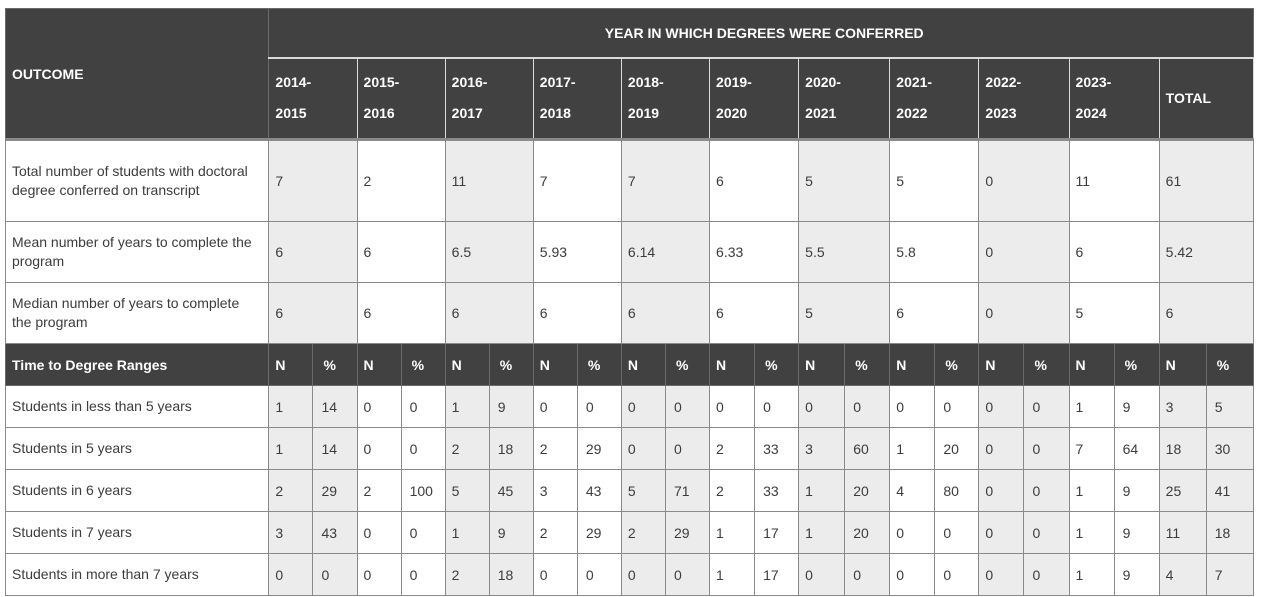  Describe the element at coordinates (489, 252) in the screenshot. I see `summary-value: 6.5` at that location.